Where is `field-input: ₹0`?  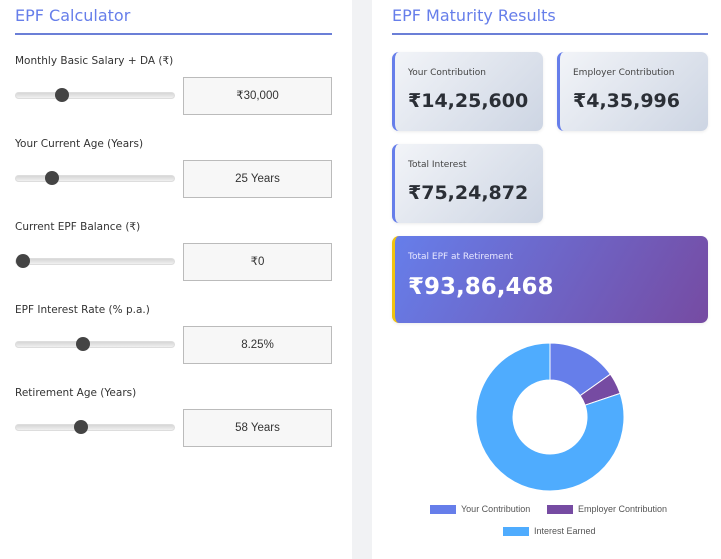 field-input: ₹0 is located at coordinates (257, 262).